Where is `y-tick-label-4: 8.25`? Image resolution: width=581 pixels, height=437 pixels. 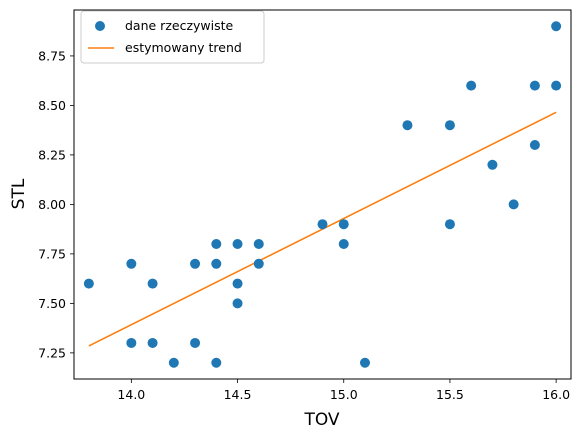 y-tick-label-4: 8.25 is located at coordinates (52, 154).